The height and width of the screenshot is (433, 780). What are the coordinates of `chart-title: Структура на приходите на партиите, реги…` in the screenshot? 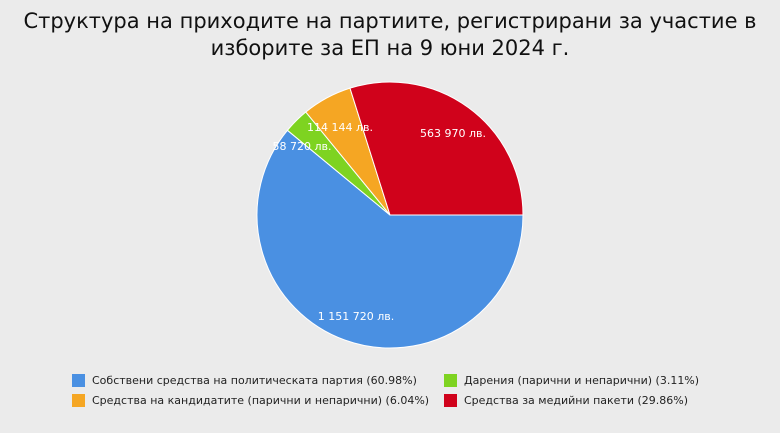 It's located at (390, 35).